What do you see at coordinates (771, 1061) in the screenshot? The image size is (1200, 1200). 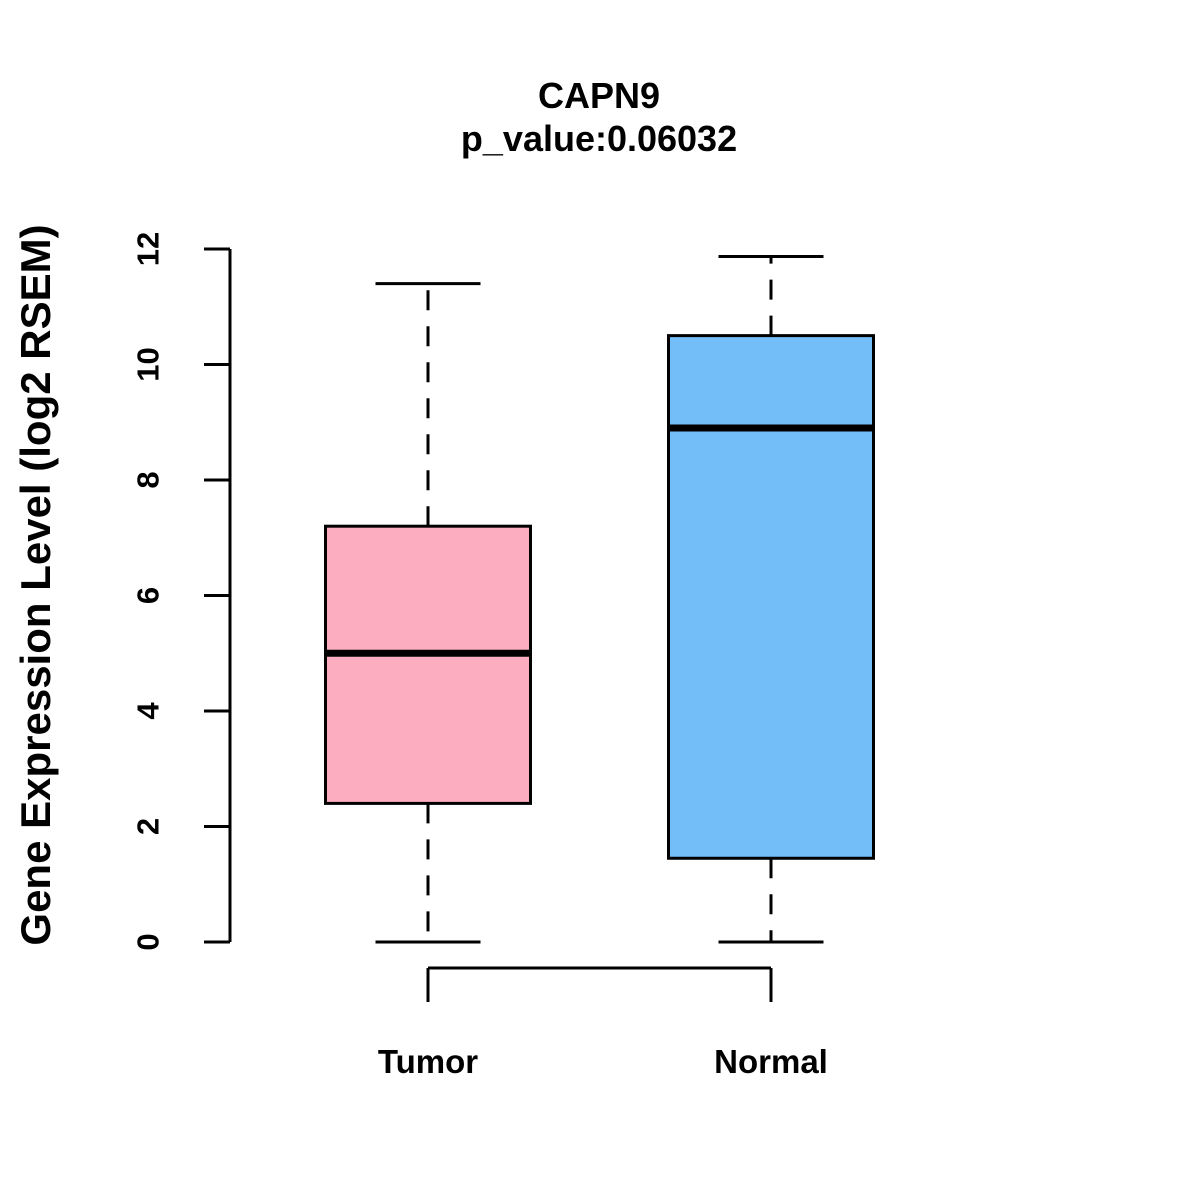 I see `category-label-normal: Normal` at bounding box center [771, 1061].